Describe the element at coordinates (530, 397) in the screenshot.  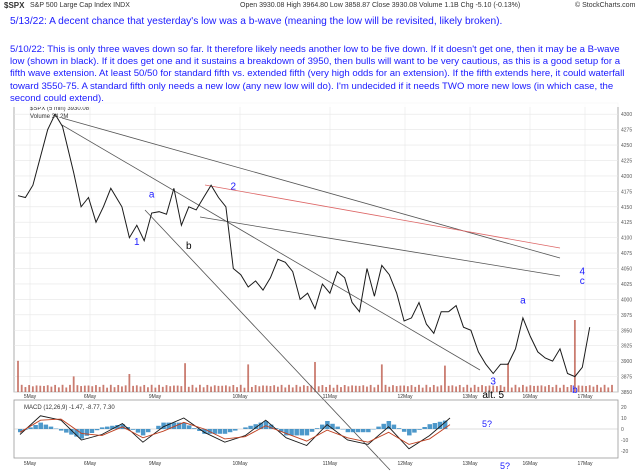
I see `date-tick-label: 16May` at that location.